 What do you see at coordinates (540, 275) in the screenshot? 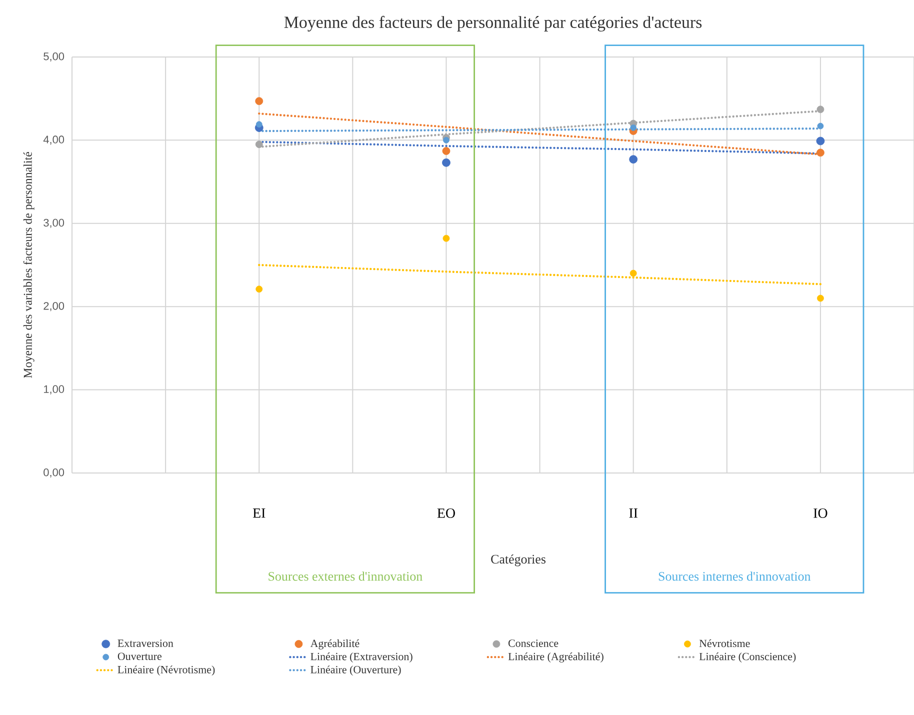
I see `line-series` at bounding box center [540, 275].